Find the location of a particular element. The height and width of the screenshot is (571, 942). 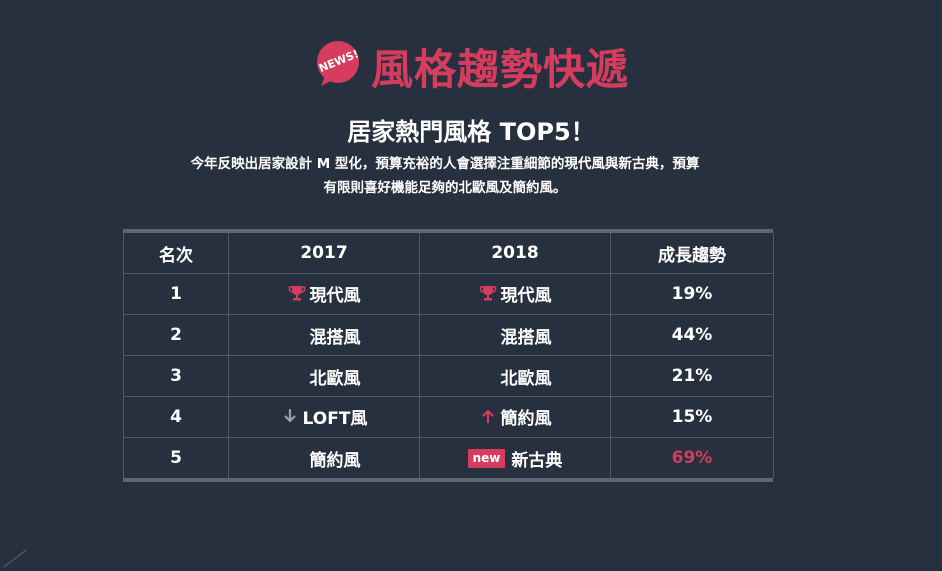

table-row: 2 混搭風 混搭風 44% is located at coordinates (448, 335).